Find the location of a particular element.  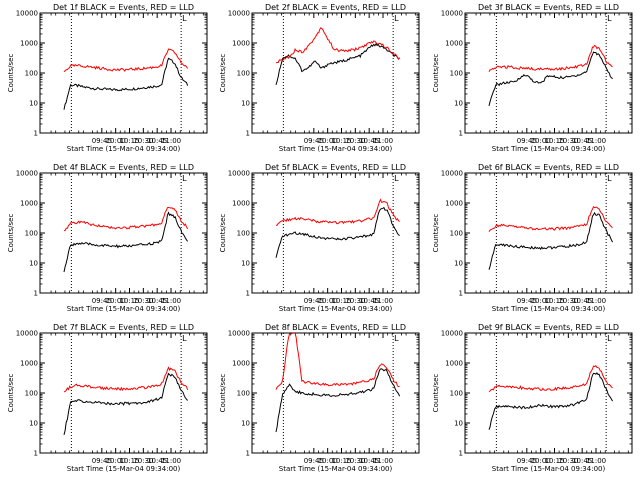

panel-title: Det 5f BLACK = Events, RED = LLD is located at coordinates (335, 167).